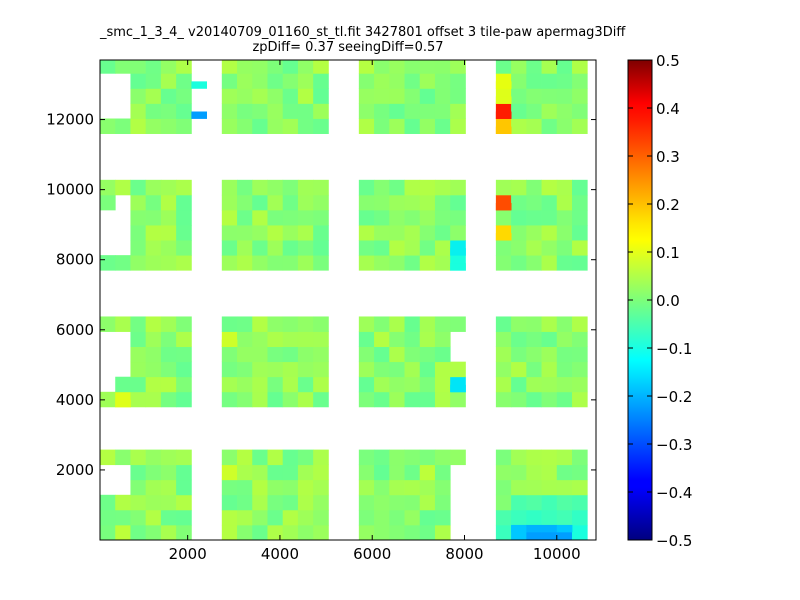  What do you see at coordinates (668, 253) in the screenshot?
I see `colorbar-tick-label: 0.1` at bounding box center [668, 253].